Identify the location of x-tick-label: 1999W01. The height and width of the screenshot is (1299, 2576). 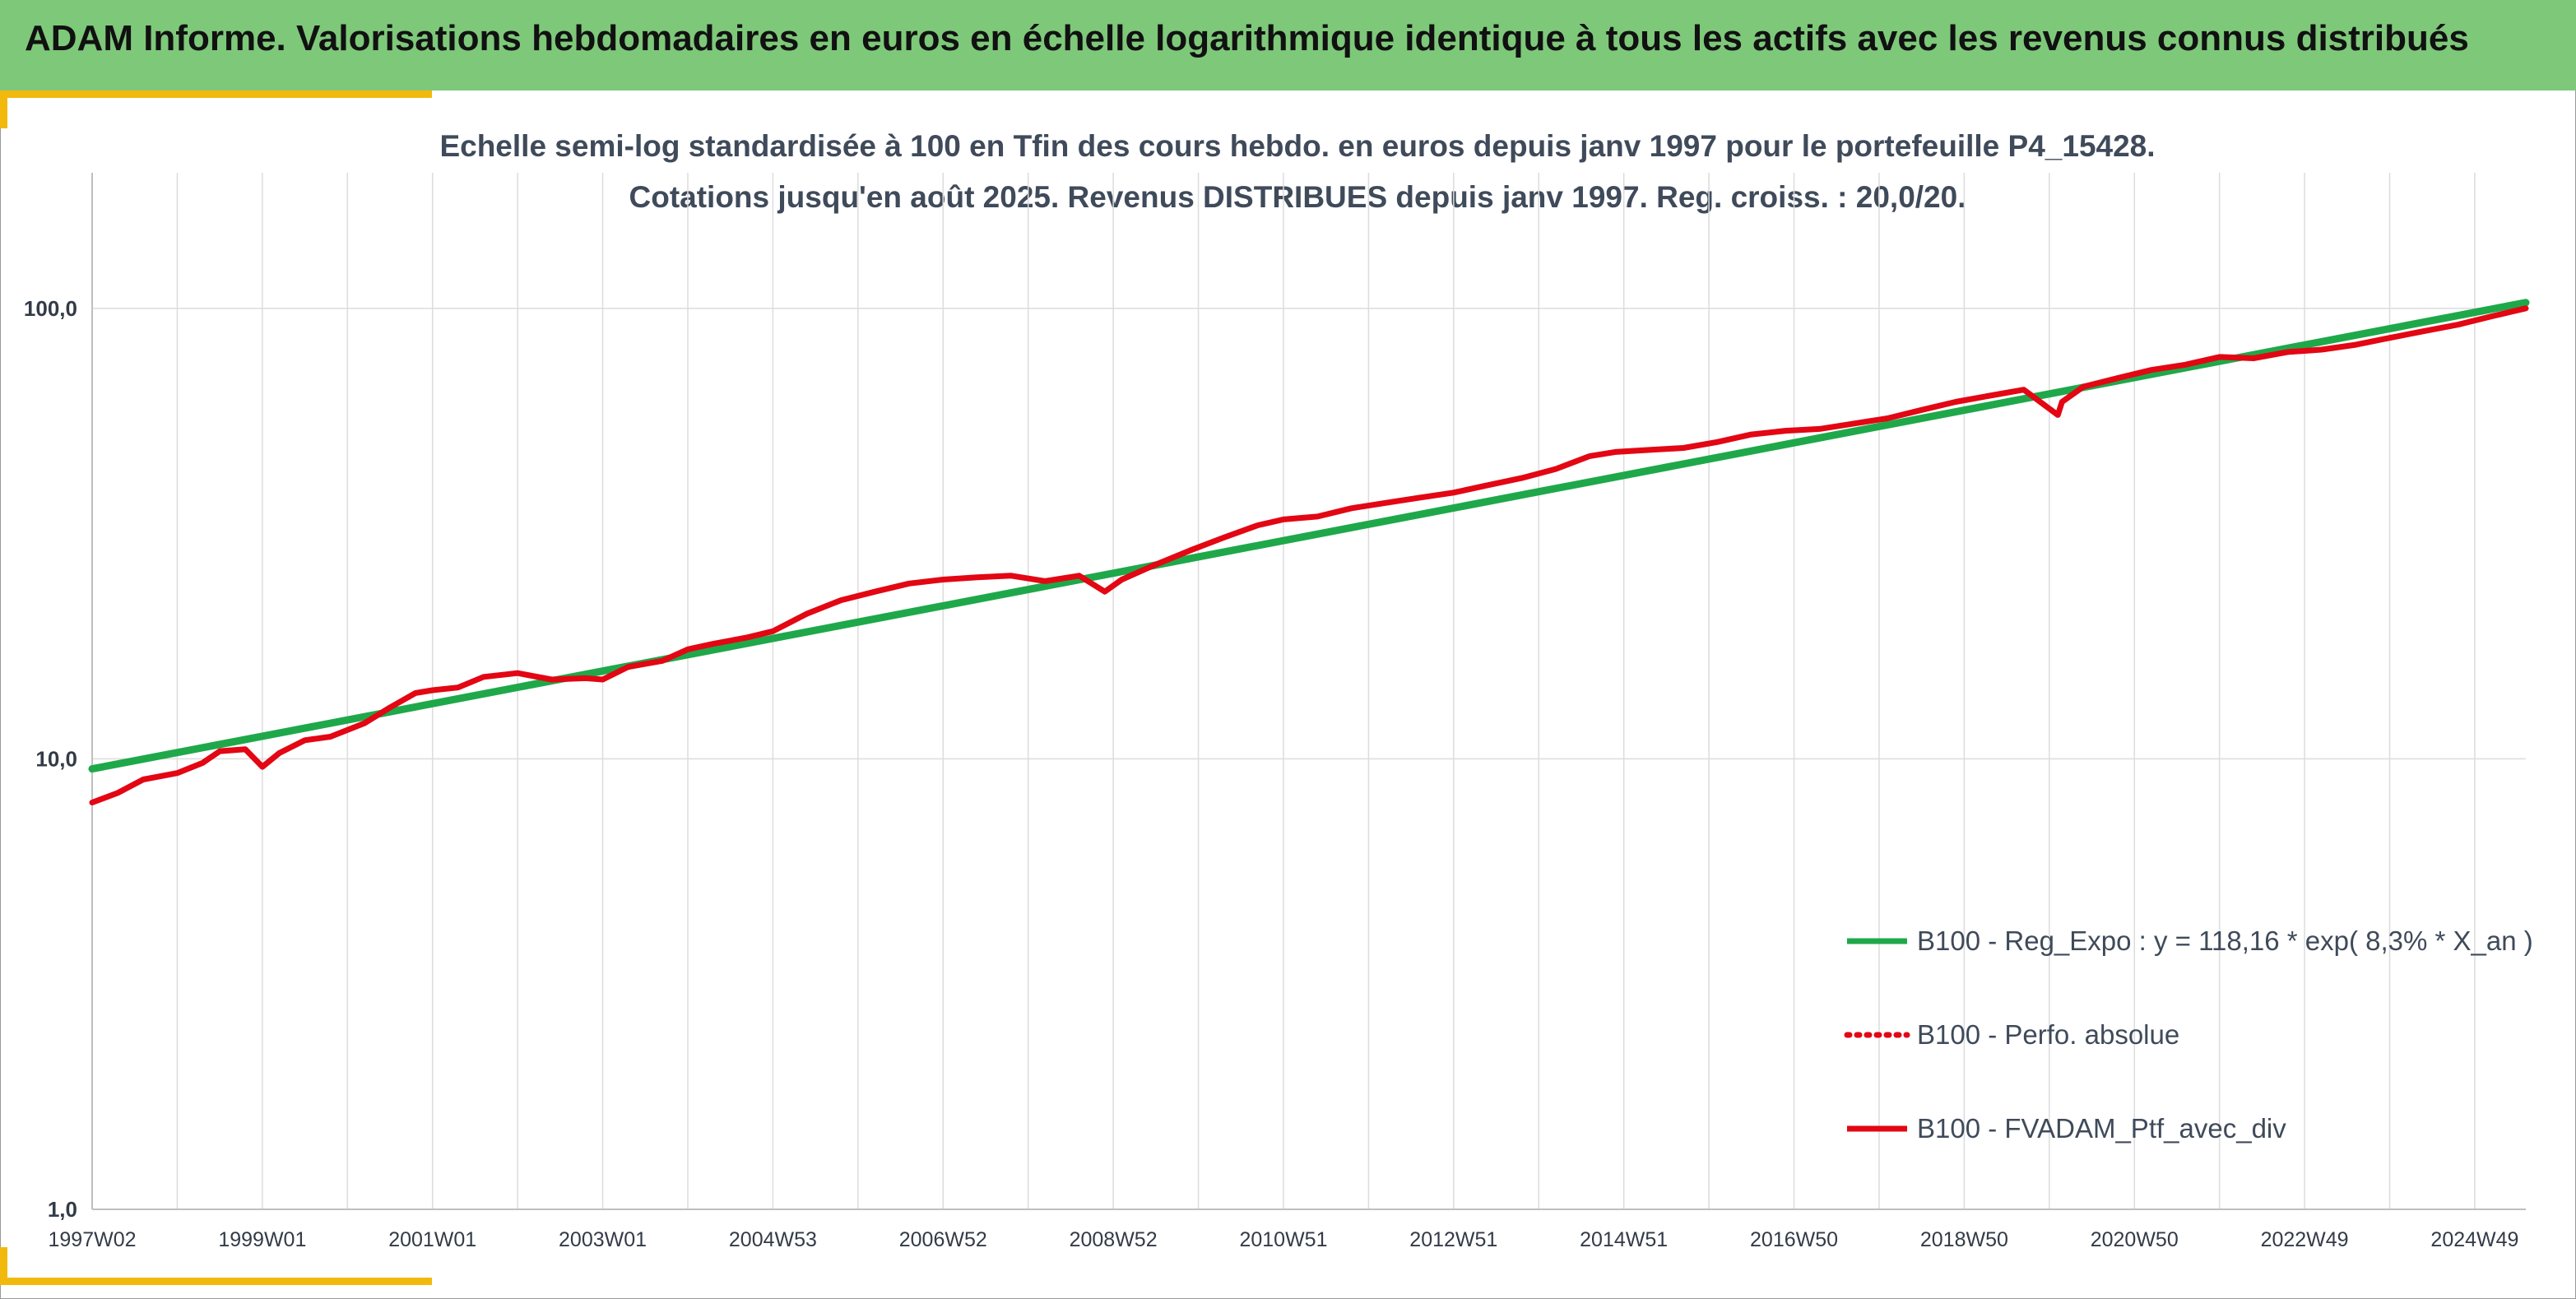
(262, 1239).